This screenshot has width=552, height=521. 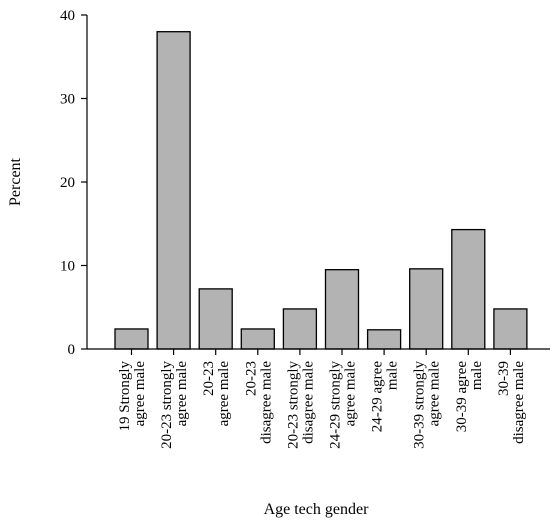 What do you see at coordinates (420, 405) in the screenshot?
I see `x-tick-label-line: 30-39 strongly` at bounding box center [420, 405].